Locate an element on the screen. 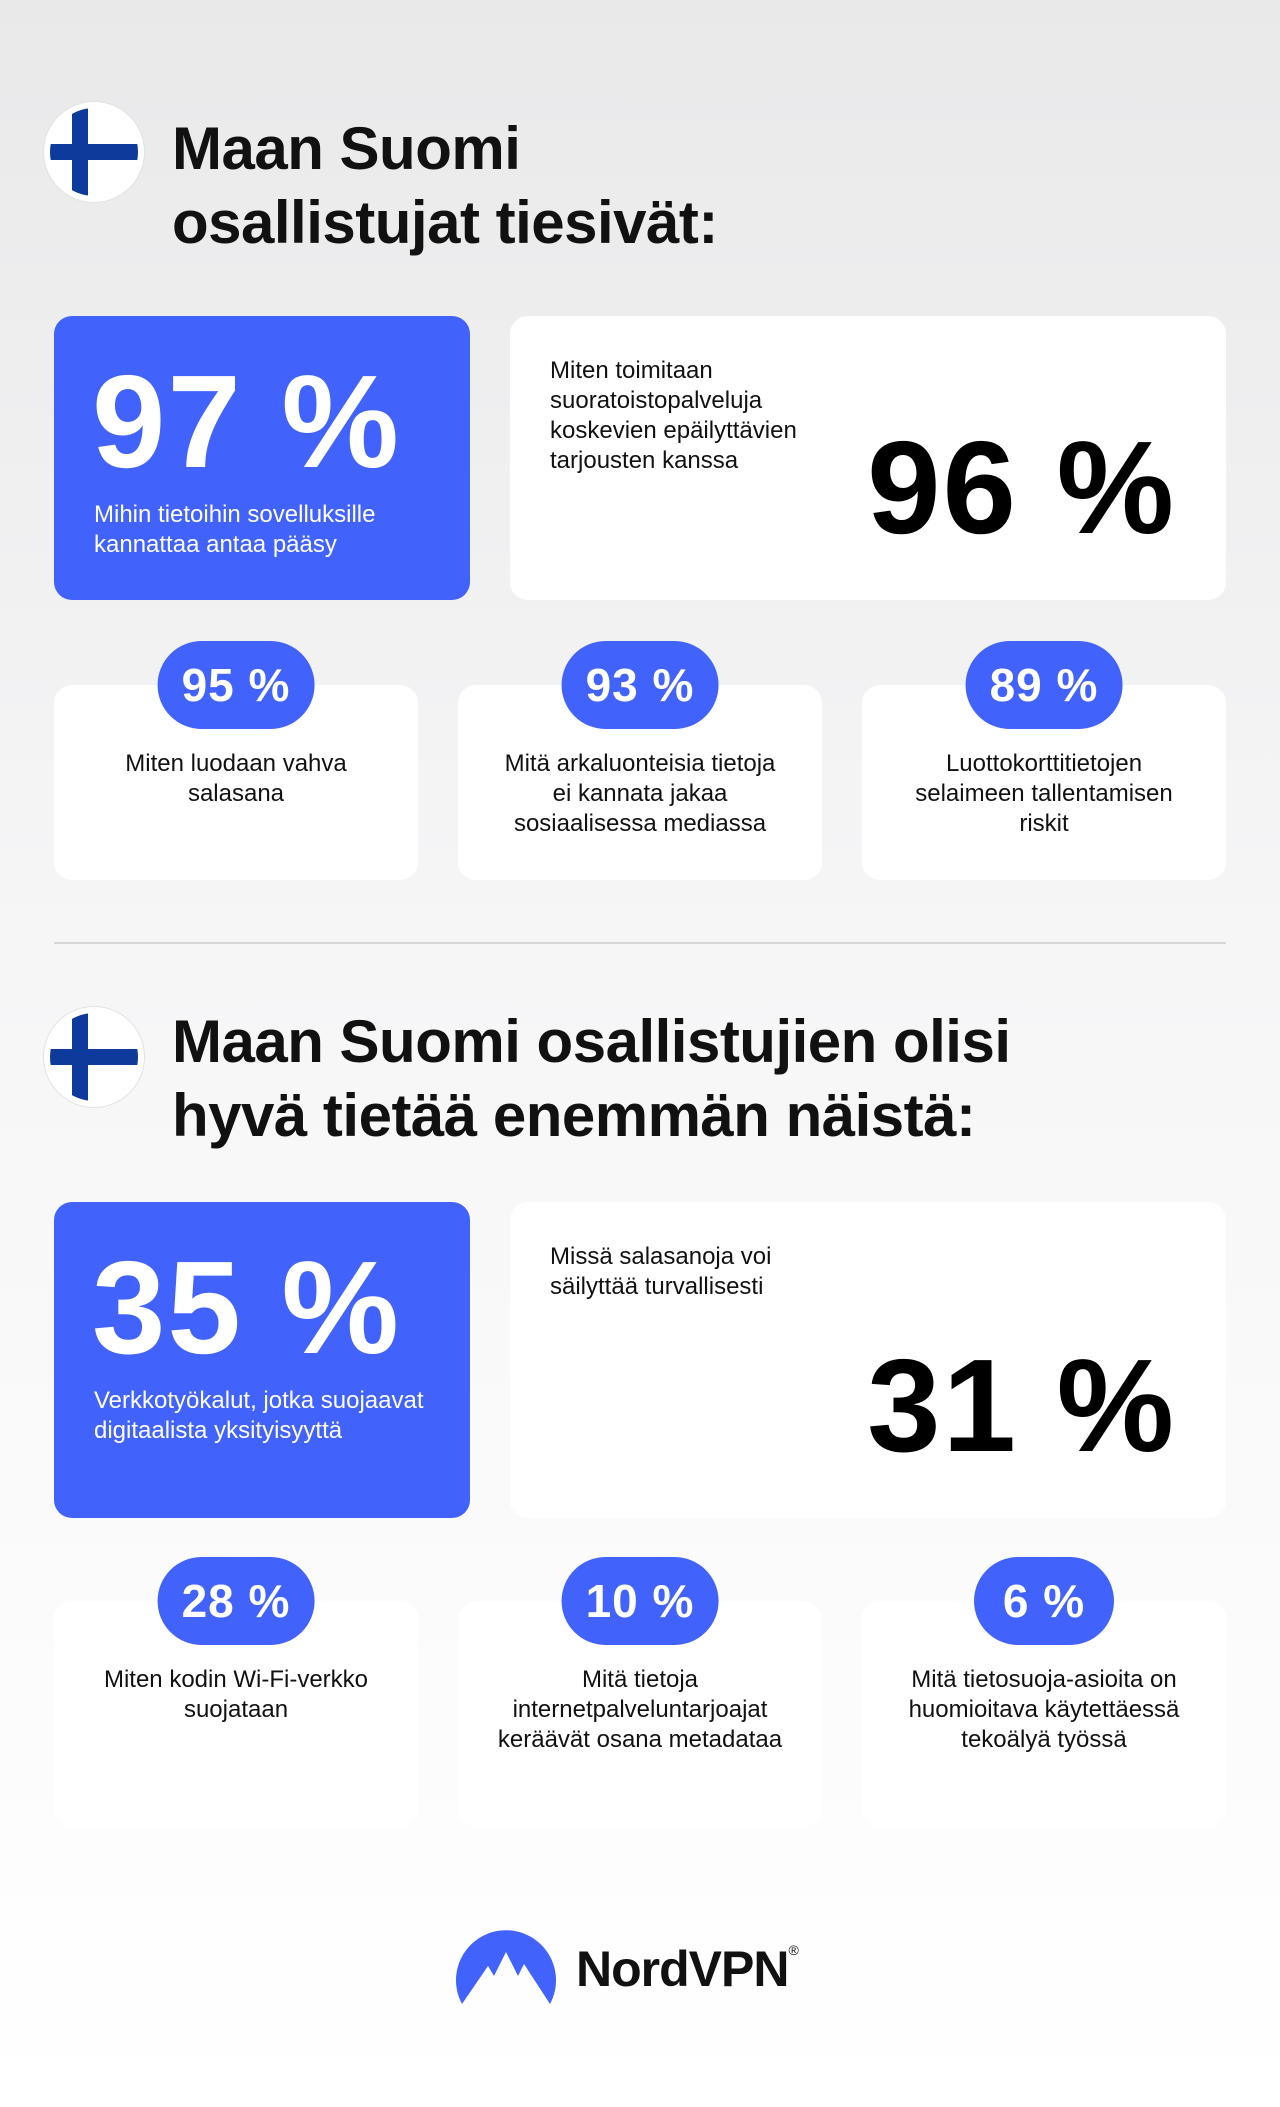 This screenshot has width=1280, height=2107. title-line: osallistujat tiesivät: is located at coordinates (445, 222).